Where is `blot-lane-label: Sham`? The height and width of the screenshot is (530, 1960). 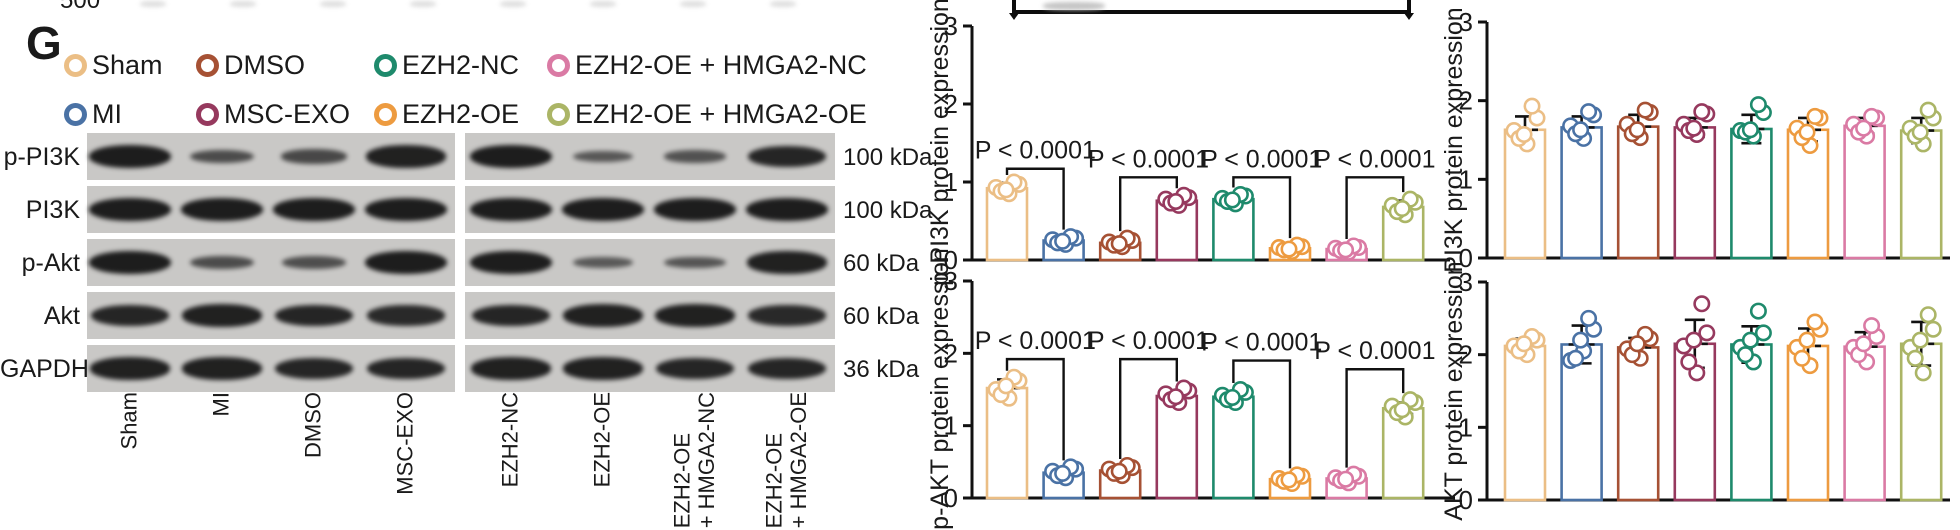 blot-lane-label: Sham is located at coordinates (129, 421).